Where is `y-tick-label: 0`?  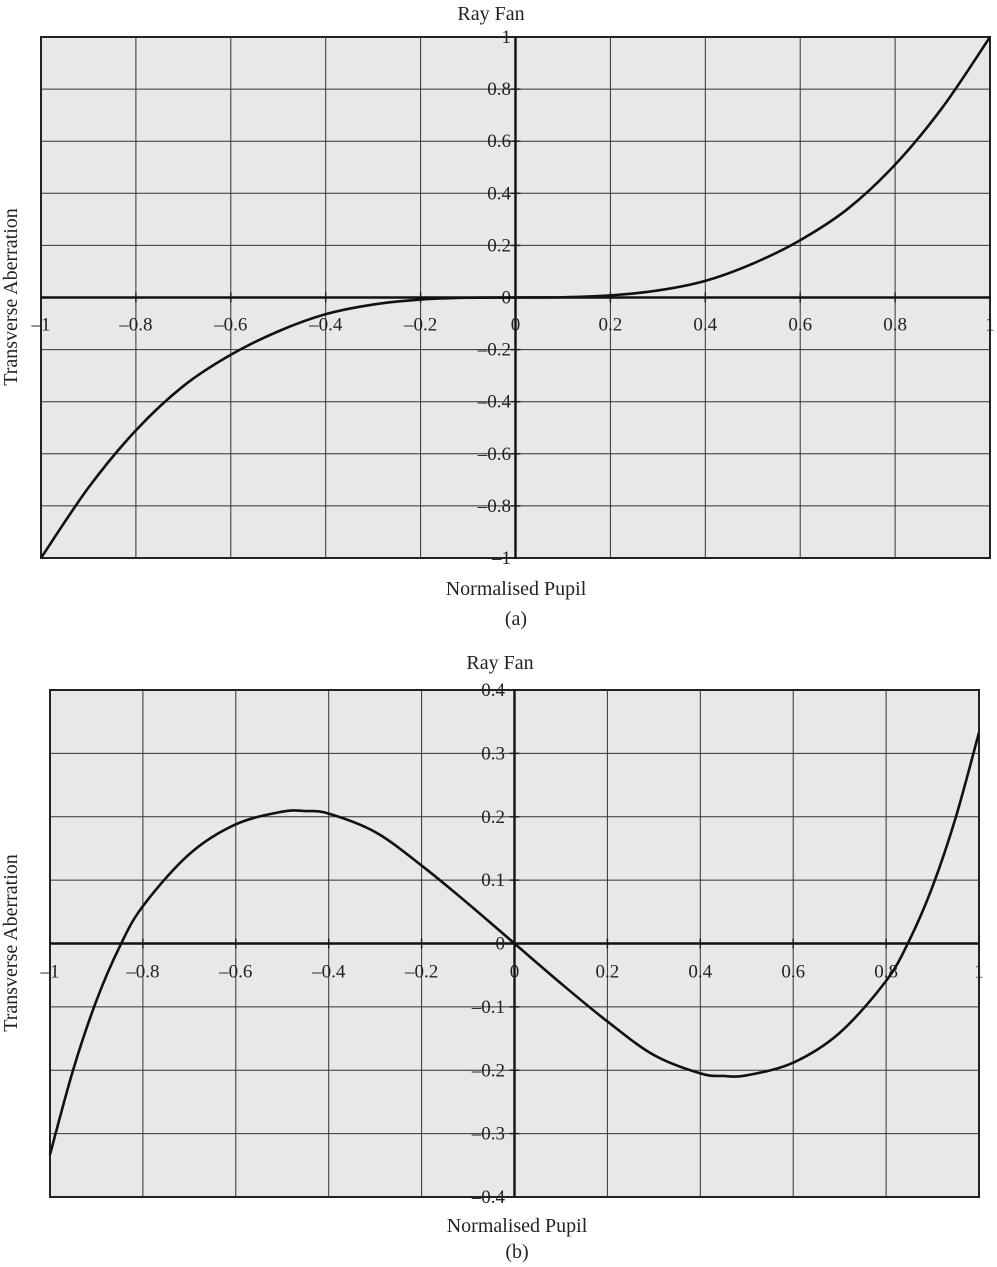
y-tick-label: 0 is located at coordinates (501, 944).